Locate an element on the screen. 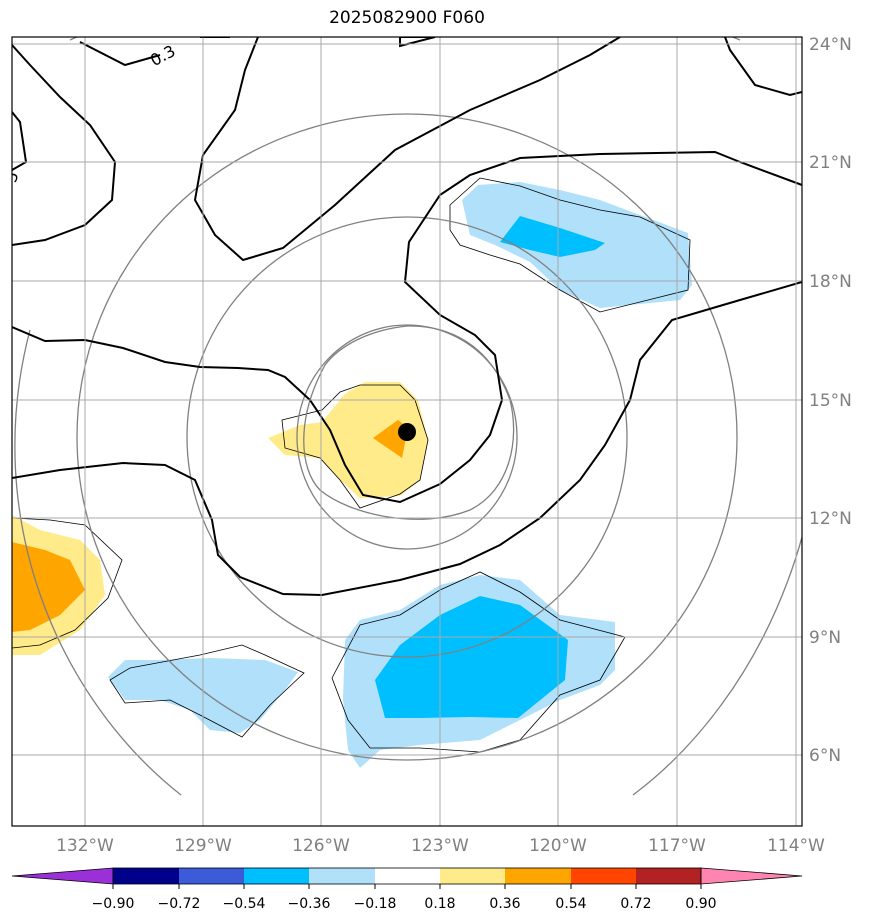  lon-label-132w: 132°W is located at coordinates (85, 846).